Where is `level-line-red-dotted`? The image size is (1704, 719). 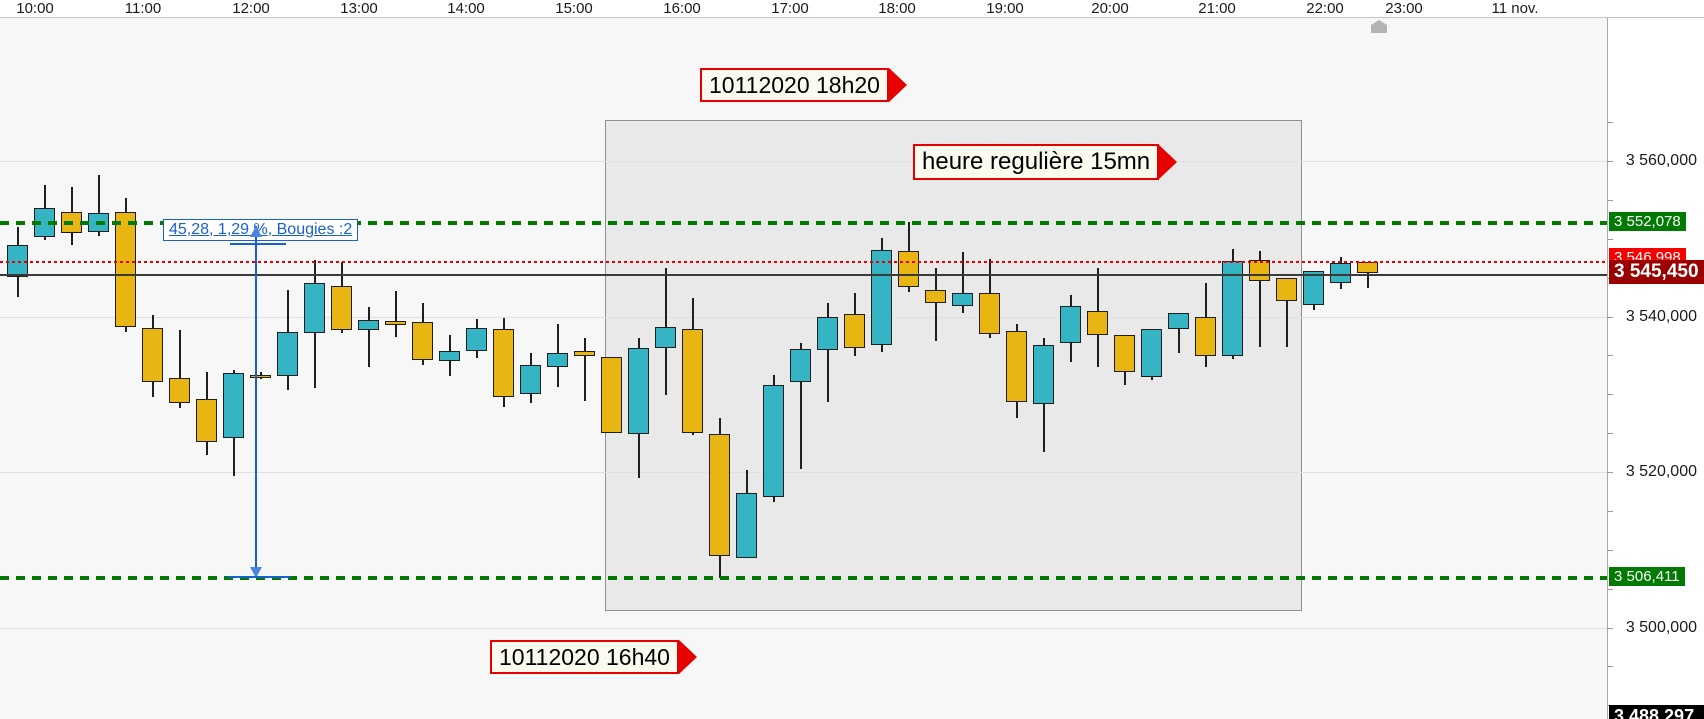
level-line-red-dotted is located at coordinates (803, 262).